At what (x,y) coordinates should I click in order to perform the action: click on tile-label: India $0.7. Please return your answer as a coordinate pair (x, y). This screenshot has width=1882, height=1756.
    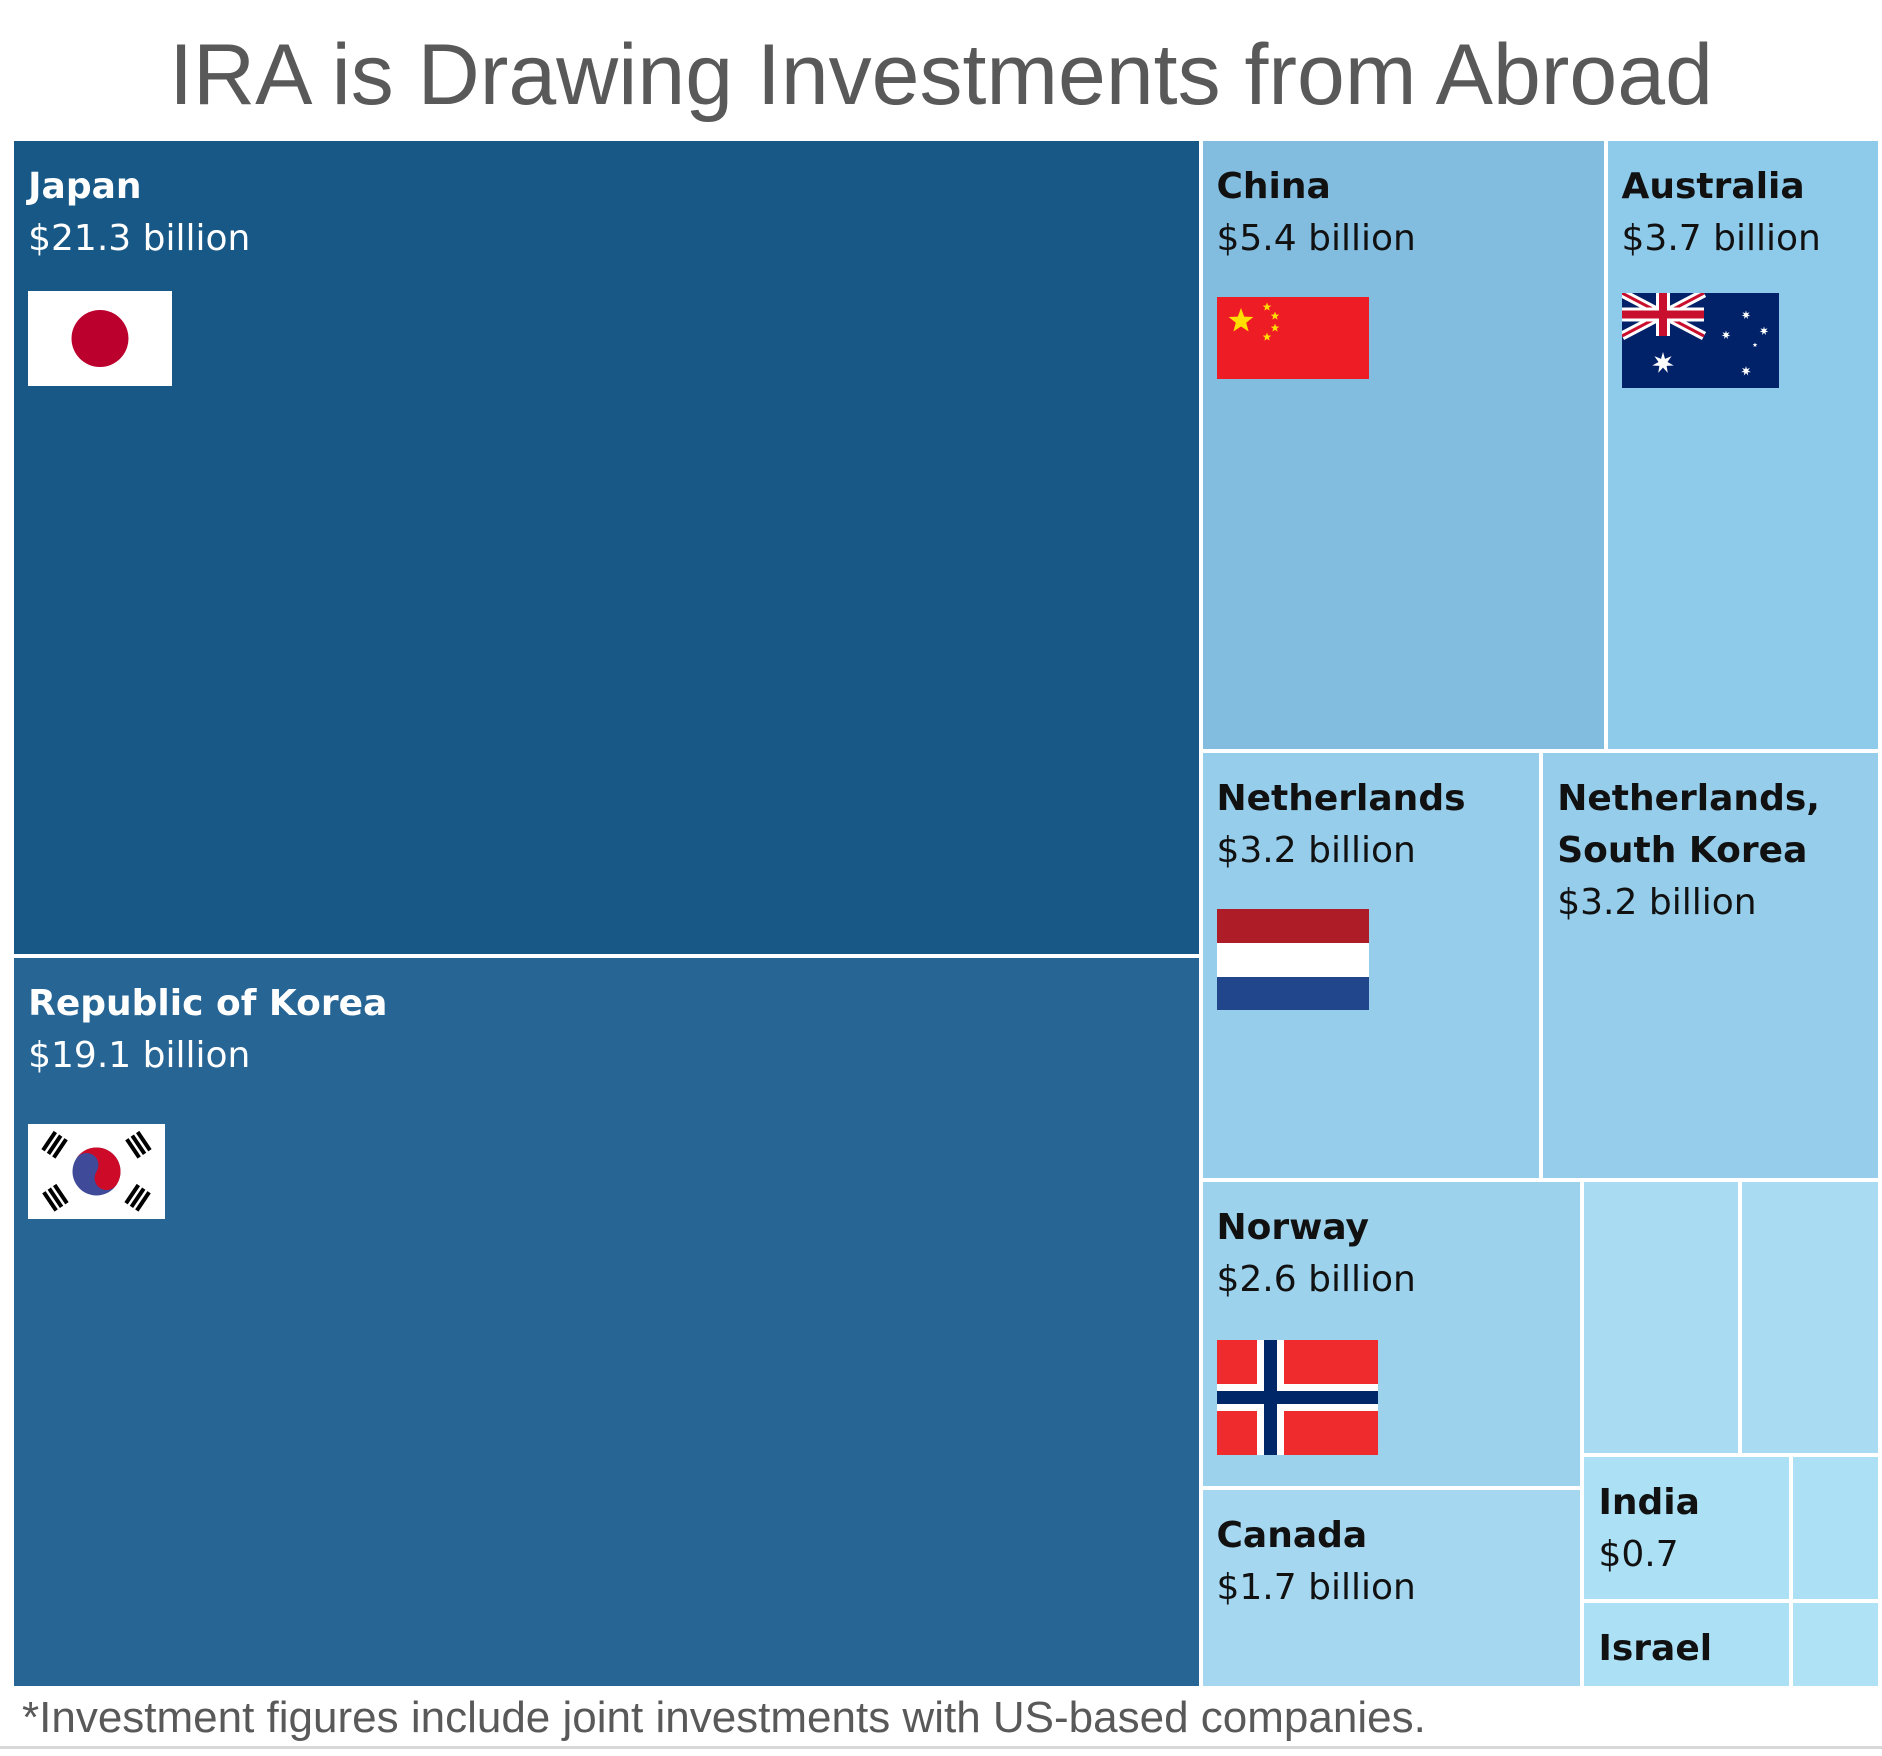
    Looking at the image, I should click on (1648, 1529).